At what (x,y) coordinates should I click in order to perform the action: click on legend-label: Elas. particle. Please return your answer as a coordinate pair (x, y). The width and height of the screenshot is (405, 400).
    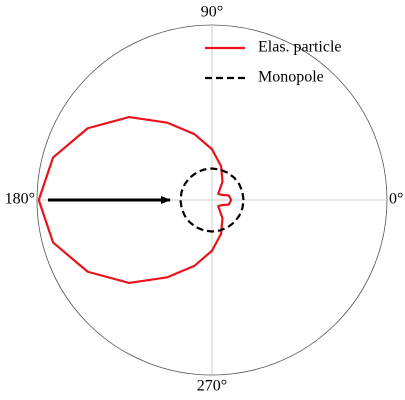
    Looking at the image, I should click on (300, 47).